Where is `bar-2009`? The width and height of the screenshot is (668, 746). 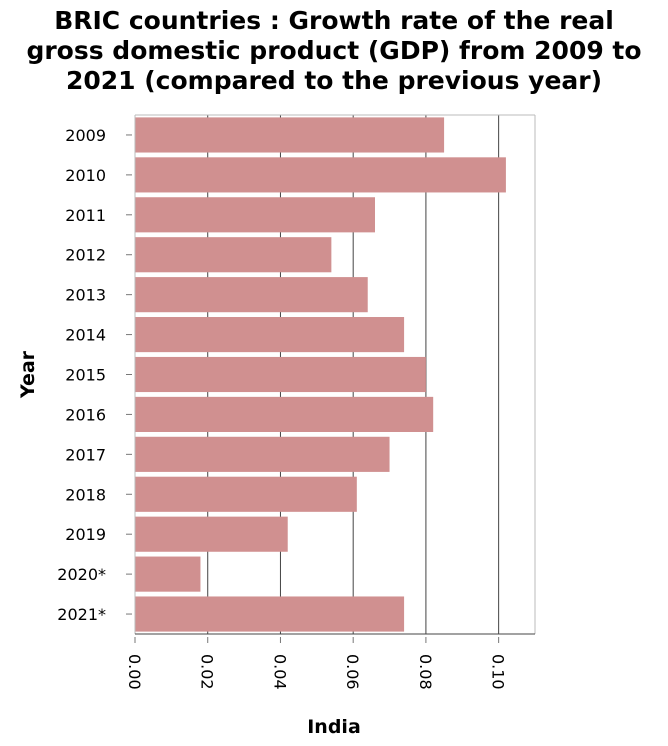 bar-2009 is located at coordinates (290, 135).